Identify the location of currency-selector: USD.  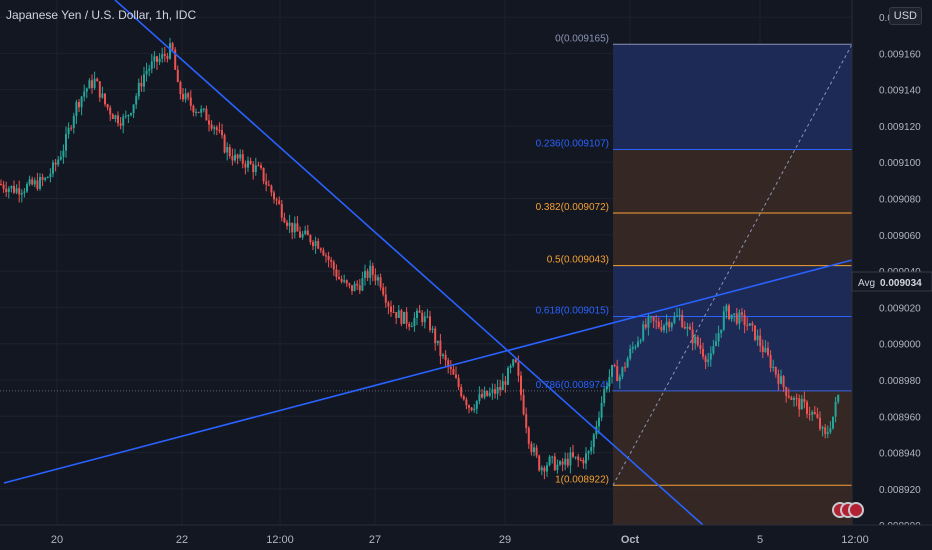
(905, 16).